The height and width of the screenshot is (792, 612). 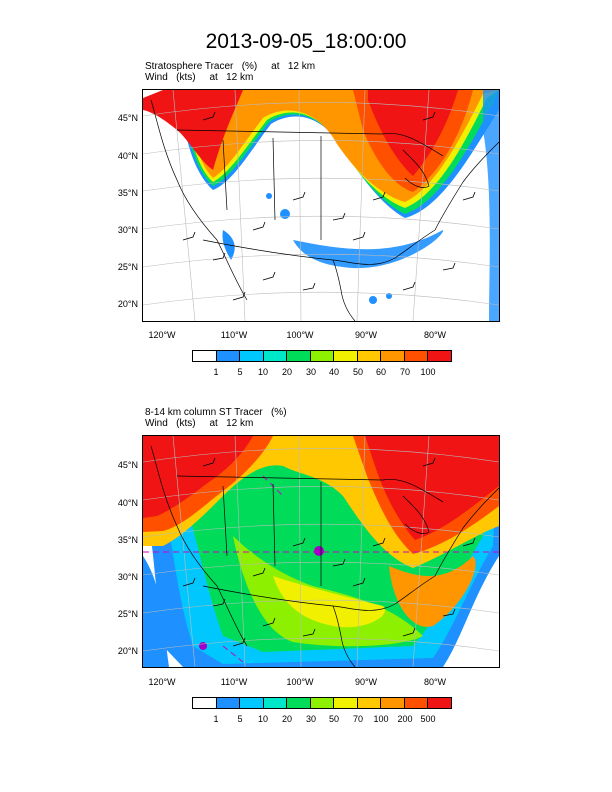 What do you see at coordinates (199, 423) in the screenshot?
I see `panel2-title-line2: Wind (kts) at 12 km` at bounding box center [199, 423].